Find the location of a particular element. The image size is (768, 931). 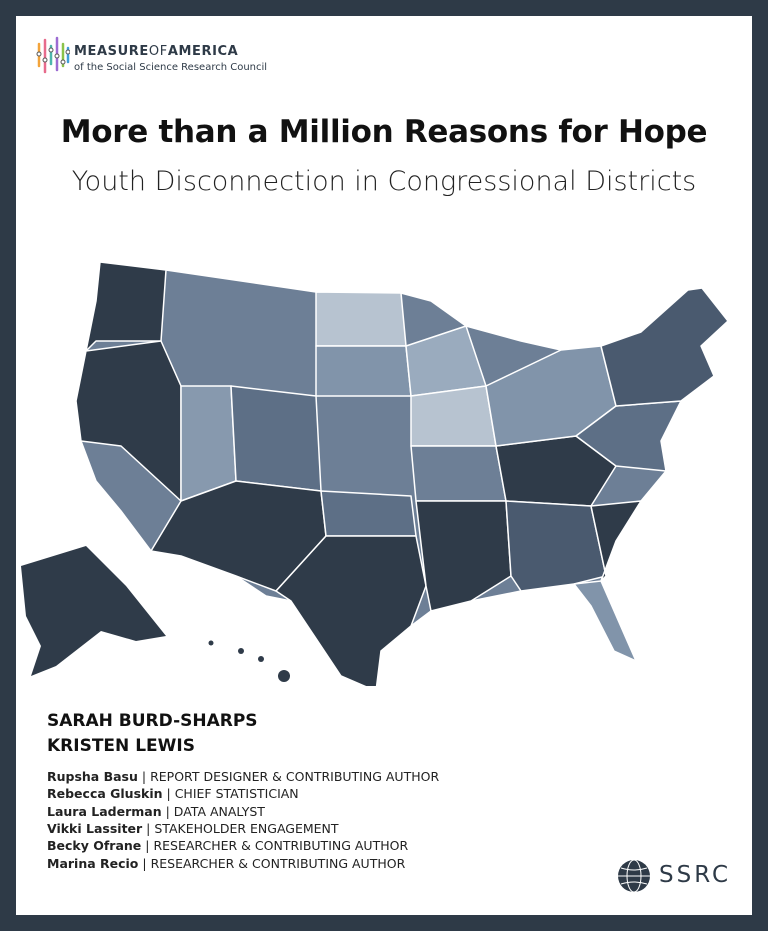

contributor-name: Rebecca Gluskin is located at coordinates (105, 794).